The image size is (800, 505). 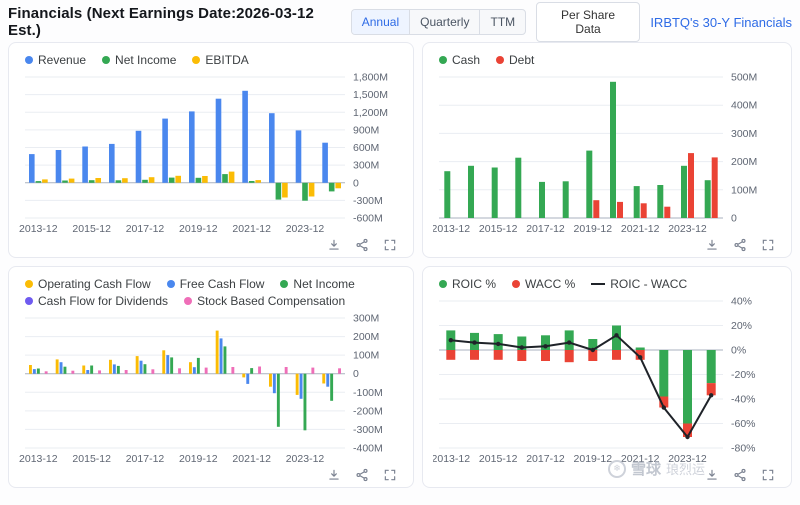 What do you see at coordinates (744, 78) in the screenshot?
I see `svg-text: 500M` at bounding box center [744, 78].